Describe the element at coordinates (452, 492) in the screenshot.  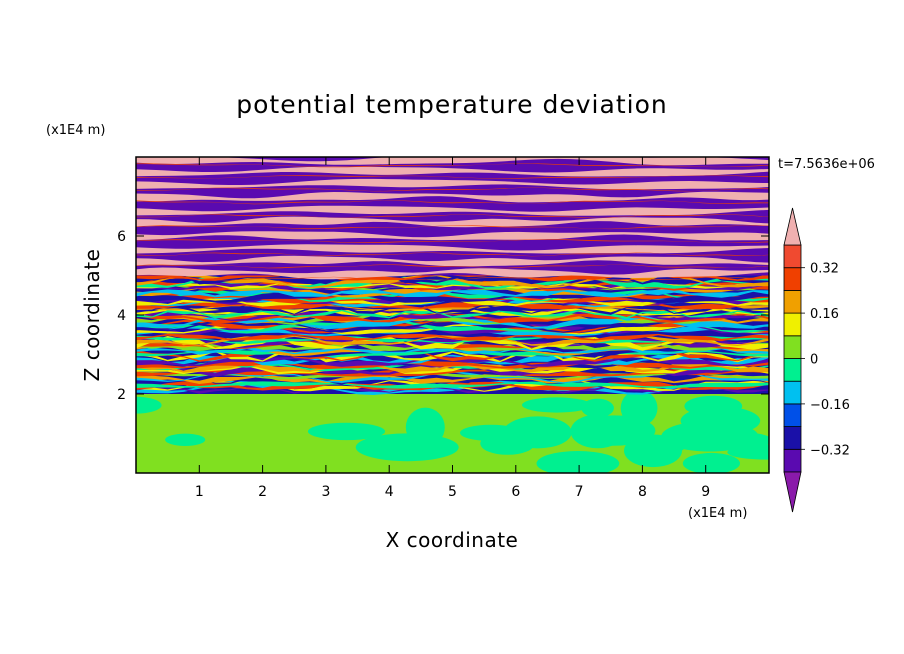
I see `x-tick-label: 5` at that location.